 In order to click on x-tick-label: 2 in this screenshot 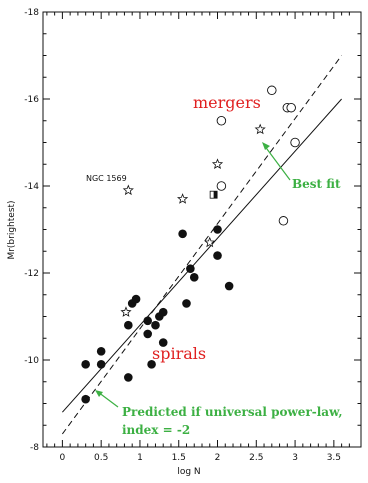, I will do `click(218, 458)`.